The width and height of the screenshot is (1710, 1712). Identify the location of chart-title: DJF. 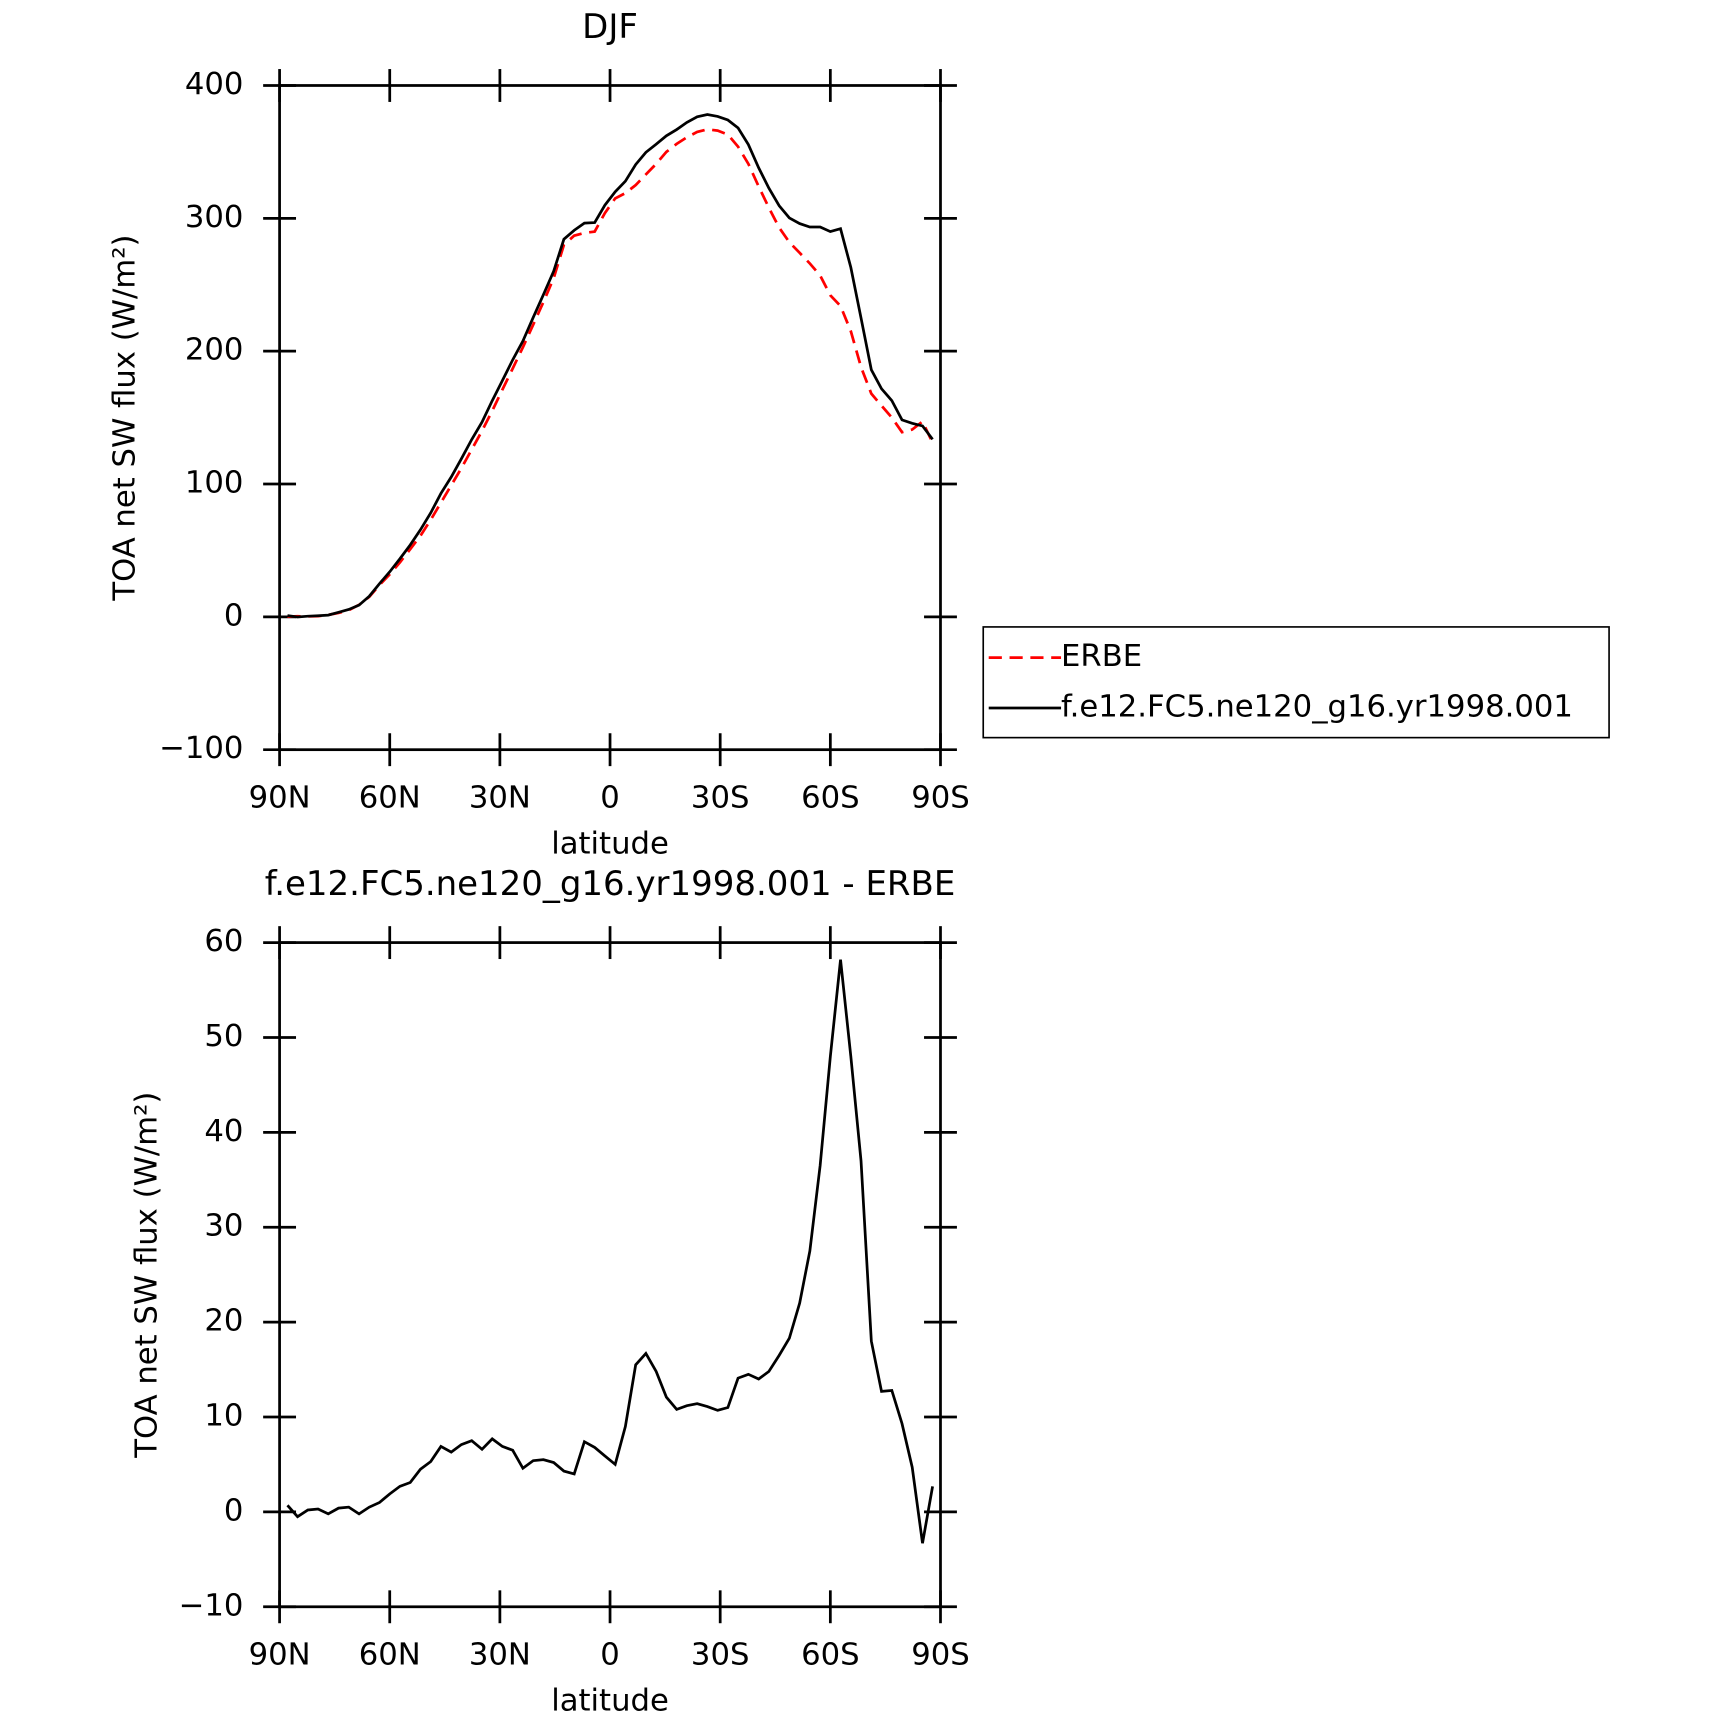
(610, 27).